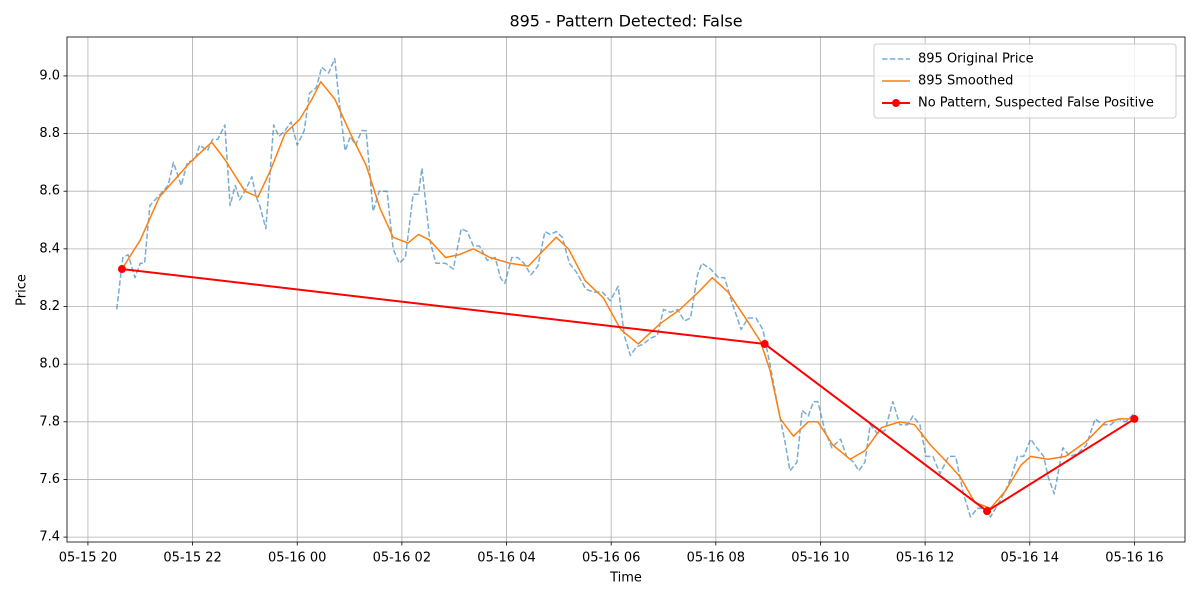 This screenshot has width=1200, height=600. I want to click on y-tick-label: 7.8, so click(49, 421).